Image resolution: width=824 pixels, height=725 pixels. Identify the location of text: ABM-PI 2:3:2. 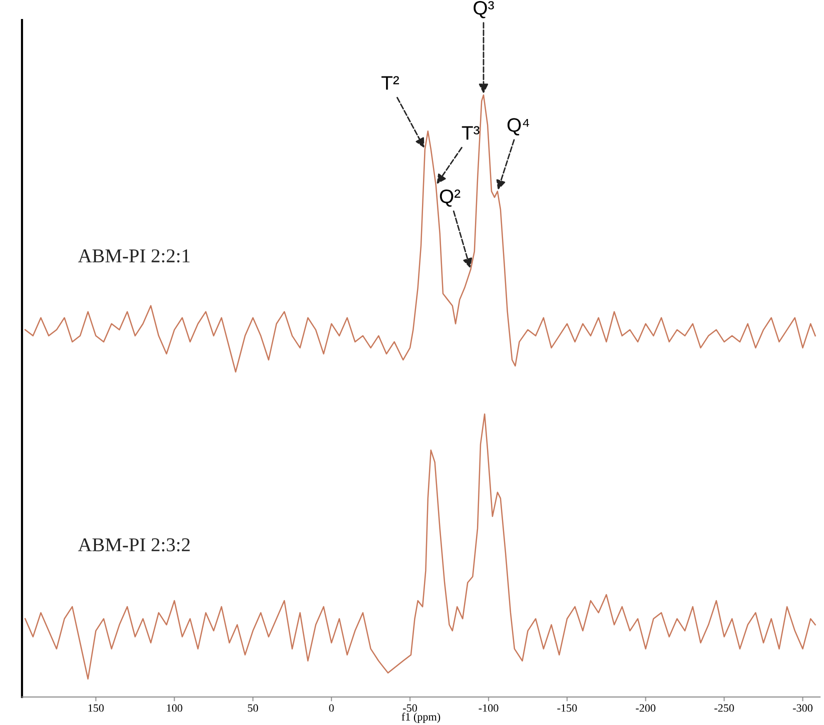
(134, 545).